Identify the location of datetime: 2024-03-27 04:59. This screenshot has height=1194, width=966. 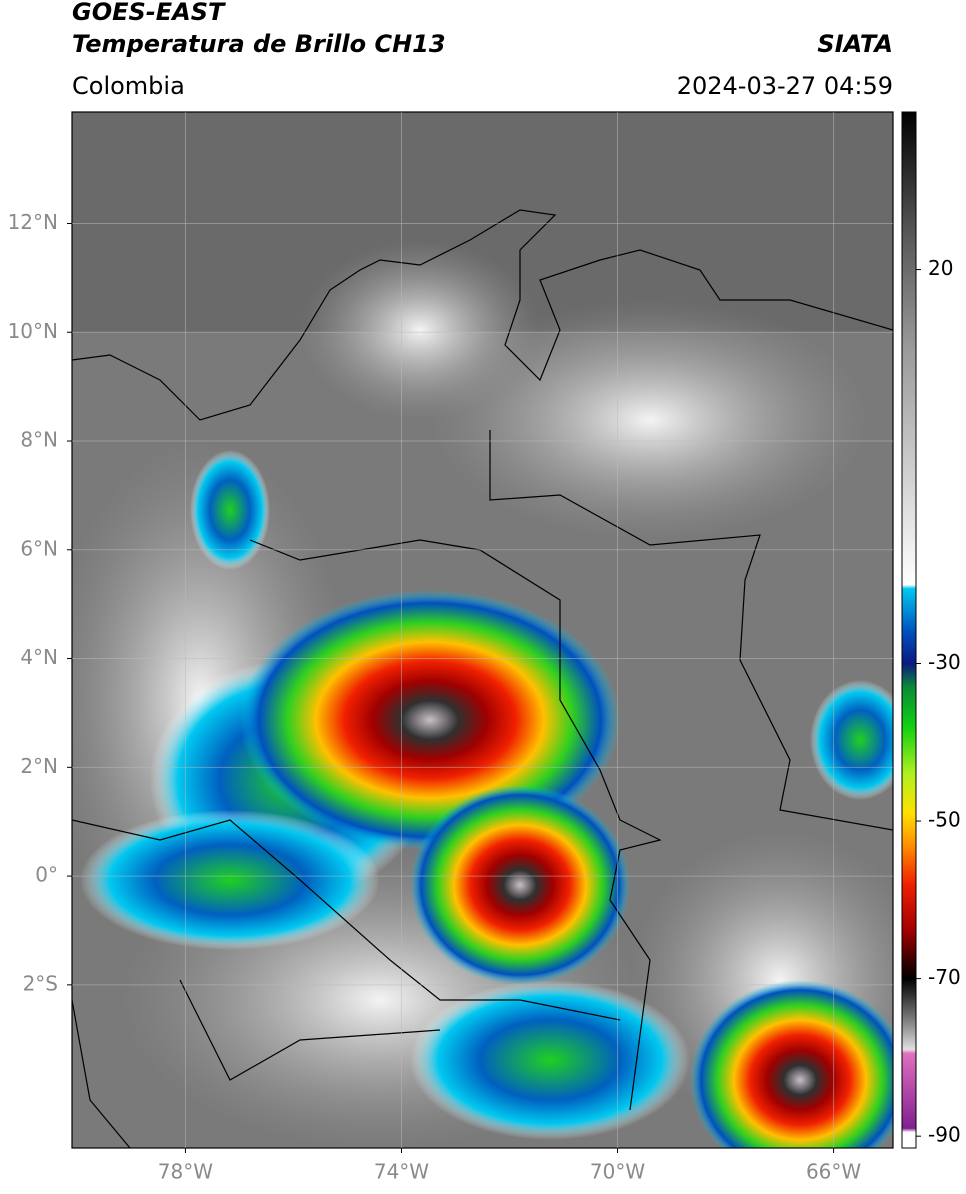
(785, 86).